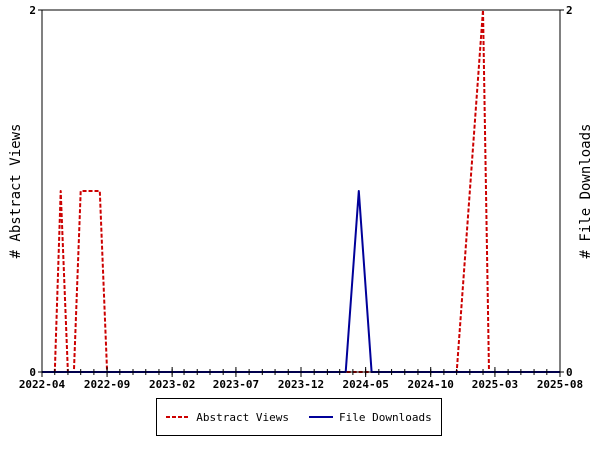  I want to click on legend-item-abstract-views: Abstract Views, so click(227, 417).